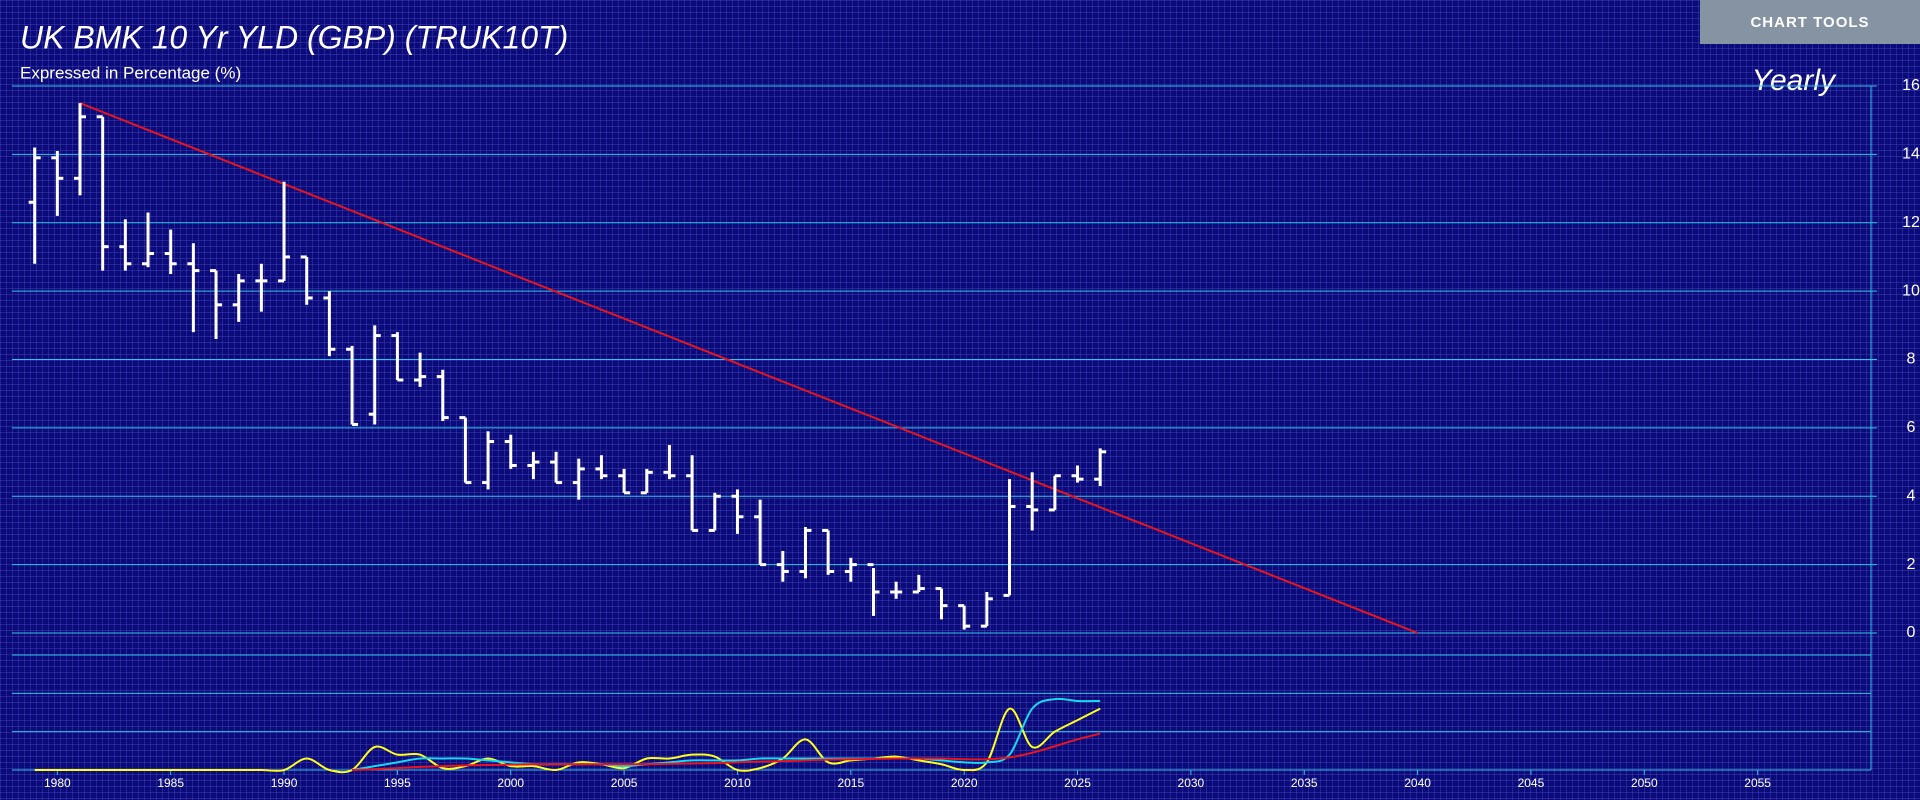 The height and width of the screenshot is (800, 1920). What do you see at coordinates (1911, 359) in the screenshot?
I see `y-tick-label: 8` at bounding box center [1911, 359].